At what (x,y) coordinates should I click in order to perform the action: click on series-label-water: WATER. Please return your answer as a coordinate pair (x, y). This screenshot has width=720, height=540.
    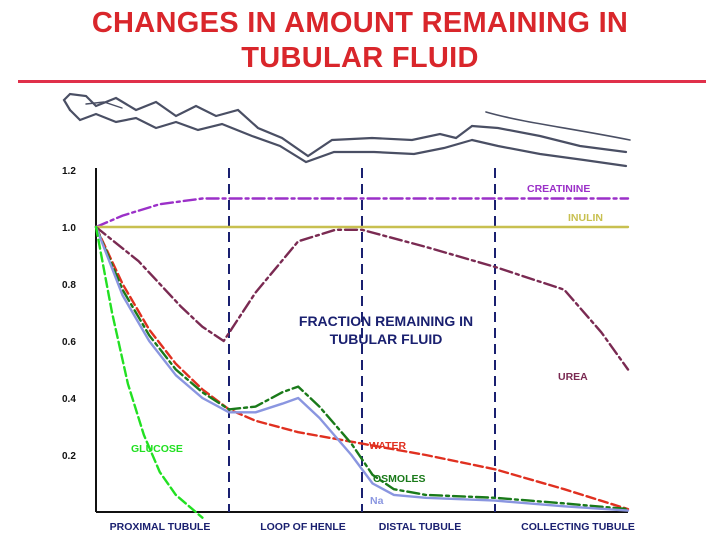
    Looking at the image, I should click on (388, 446).